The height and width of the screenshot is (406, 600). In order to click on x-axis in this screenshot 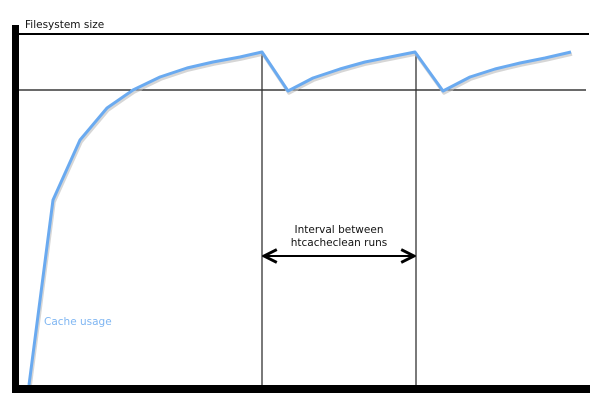, I will do `click(301, 389)`.